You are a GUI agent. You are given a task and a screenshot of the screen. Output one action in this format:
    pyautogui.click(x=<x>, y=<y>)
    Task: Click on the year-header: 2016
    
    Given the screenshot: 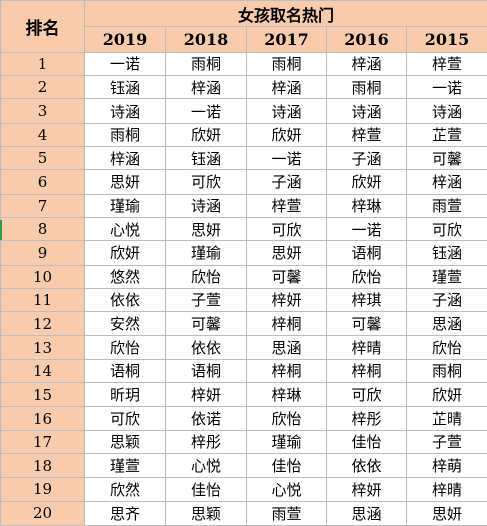 What is the action you would take?
    pyautogui.click(x=366, y=39)
    